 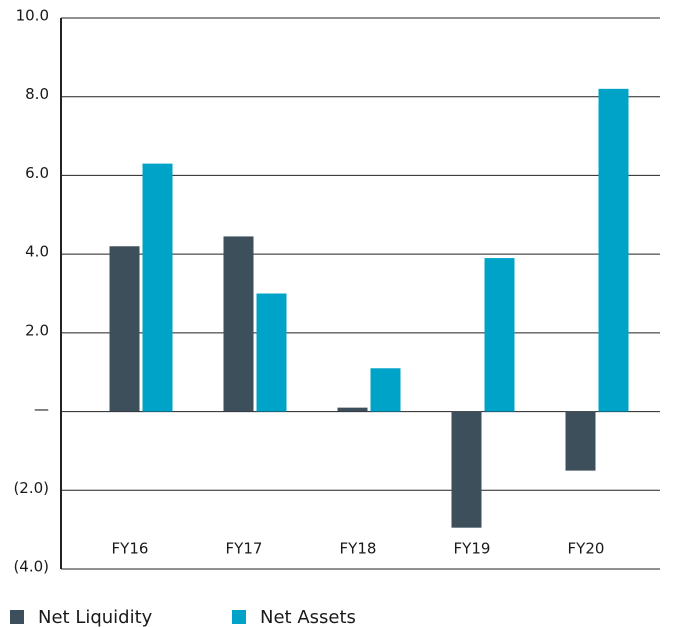 What do you see at coordinates (95, 617) in the screenshot?
I see `legend-label: Net Liquidity` at bounding box center [95, 617].